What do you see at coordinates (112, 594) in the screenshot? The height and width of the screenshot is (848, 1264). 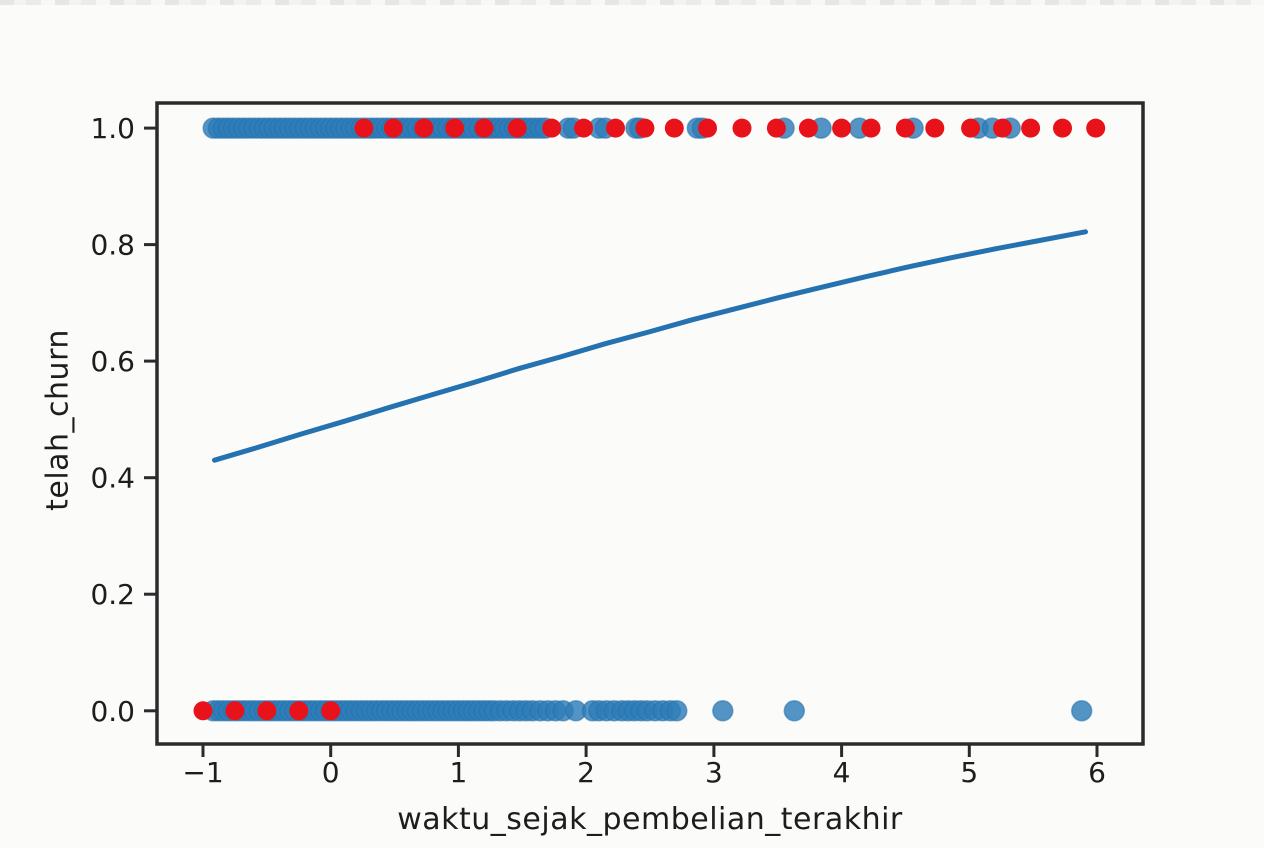 I see `y-tick-label: 0.2` at bounding box center [112, 594].